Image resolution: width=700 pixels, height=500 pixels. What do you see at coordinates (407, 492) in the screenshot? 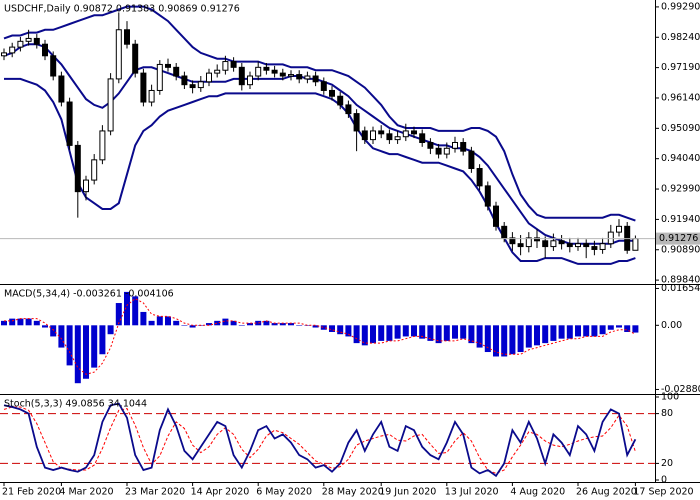
I see `x-tick-label: 19 Jun 2020` at bounding box center [407, 492].